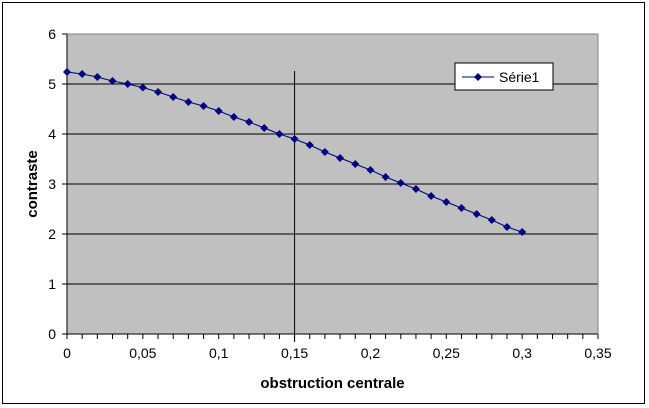  I want to click on x-tick-label: 0, so click(67, 353).